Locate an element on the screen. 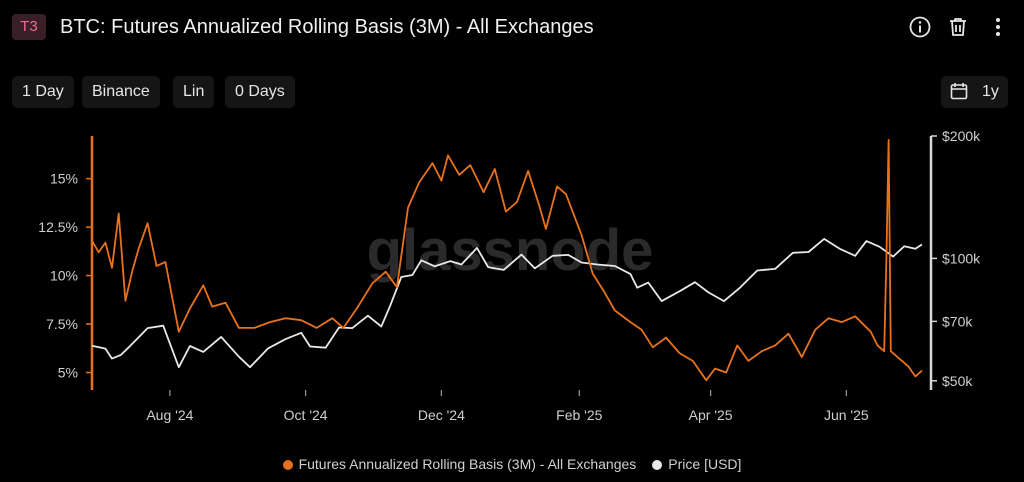 The width and height of the screenshot is (1024, 482). x-axis-tick-label: Oct '24 is located at coordinates (306, 415).